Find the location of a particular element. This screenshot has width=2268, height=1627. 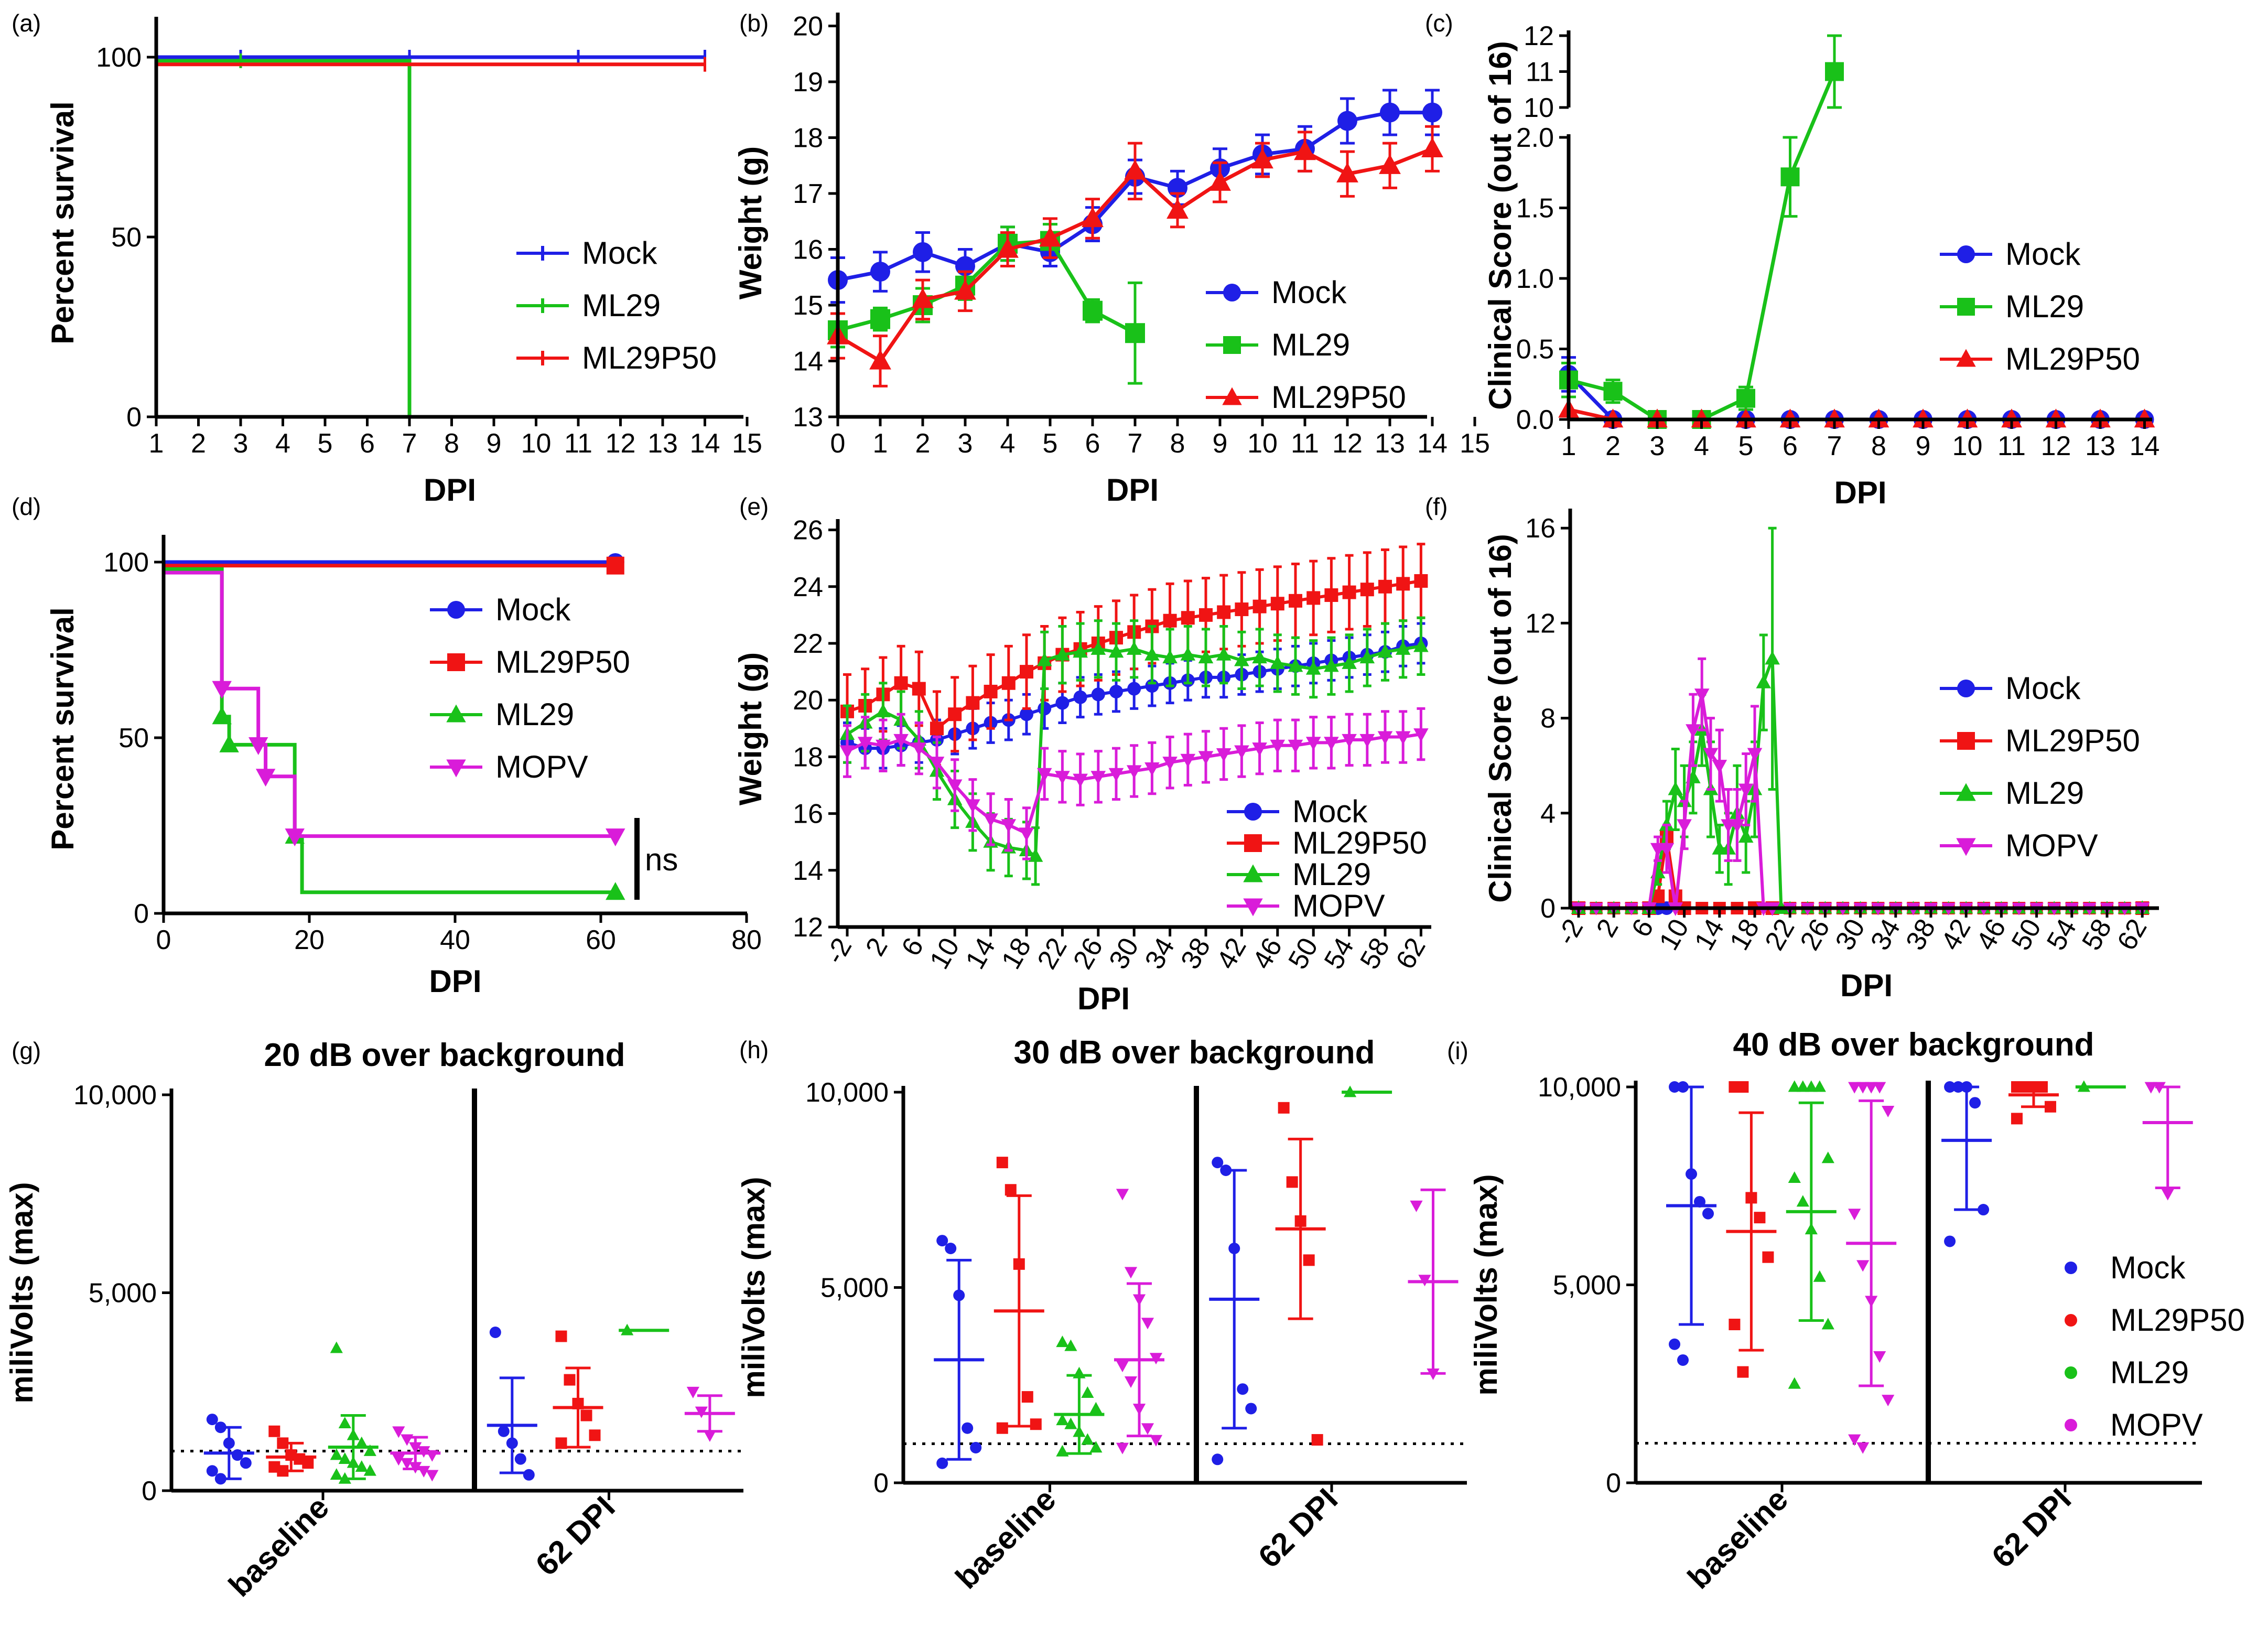

x-tick-label: 3 is located at coordinates (1657, 446).